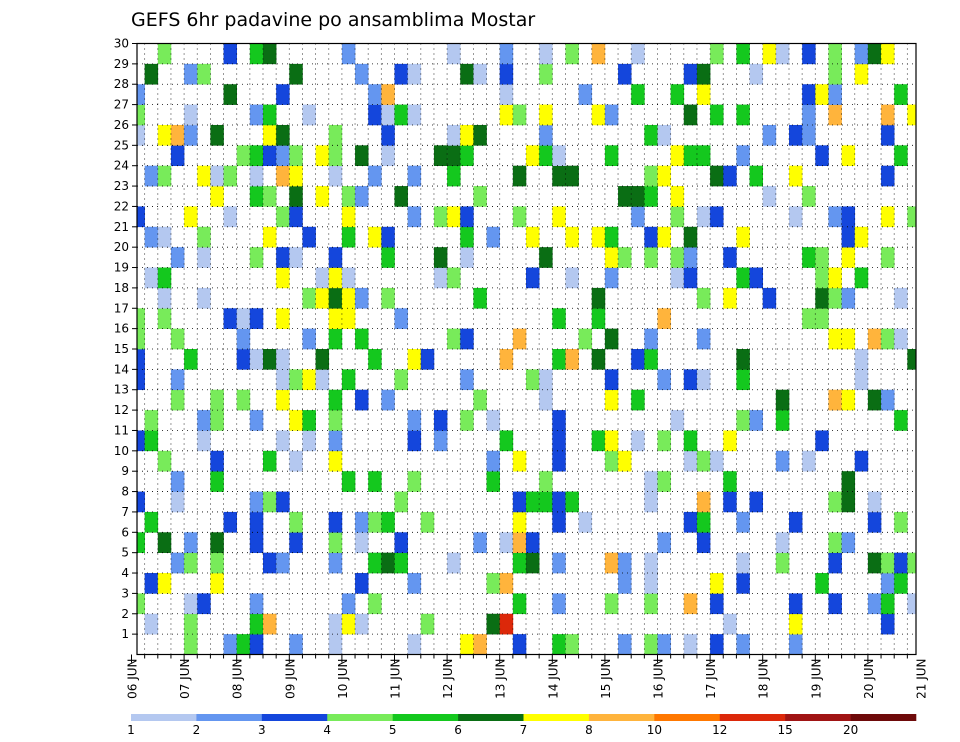 This screenshot has width=960, height=742. I want to click on x-tick-label: 14 JUN, so click(553, 679).